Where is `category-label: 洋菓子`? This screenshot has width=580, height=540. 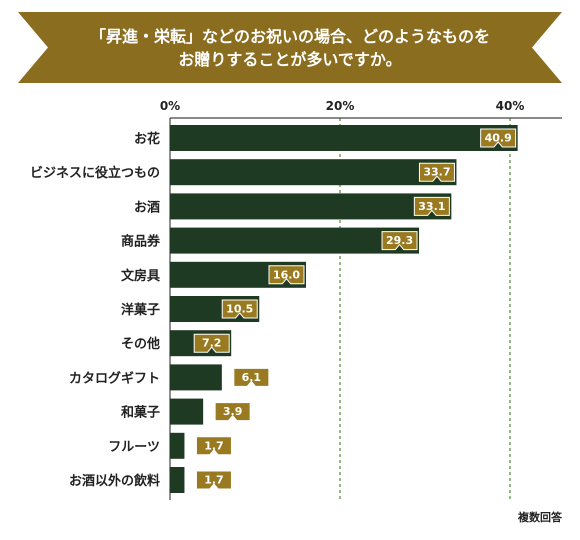 category-label: 洋菓子 is located at coordinates (140, 310).